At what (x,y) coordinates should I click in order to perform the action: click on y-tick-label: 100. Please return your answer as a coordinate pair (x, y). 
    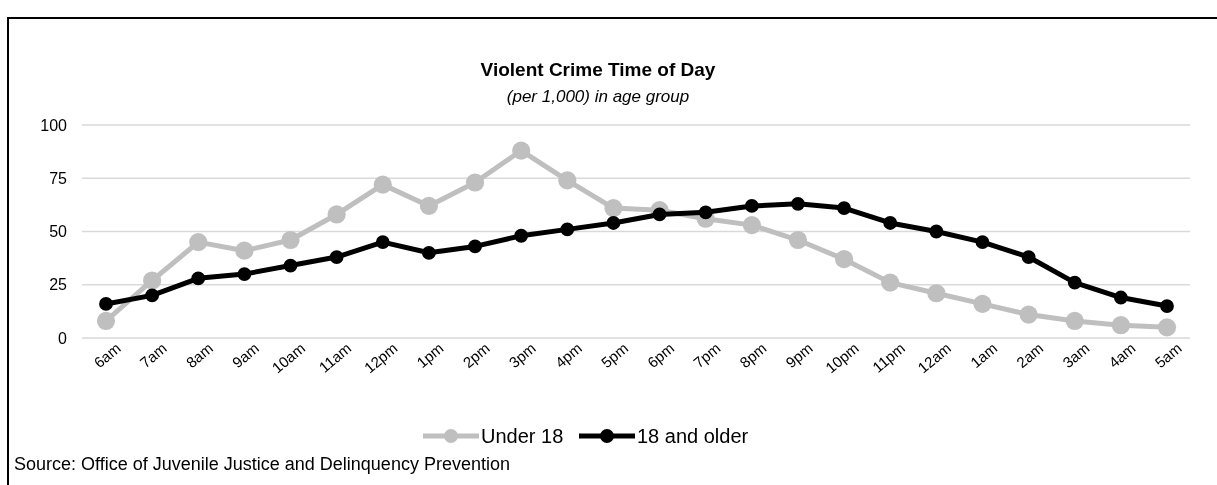
    Looking at the image, I should click on (54, 125).